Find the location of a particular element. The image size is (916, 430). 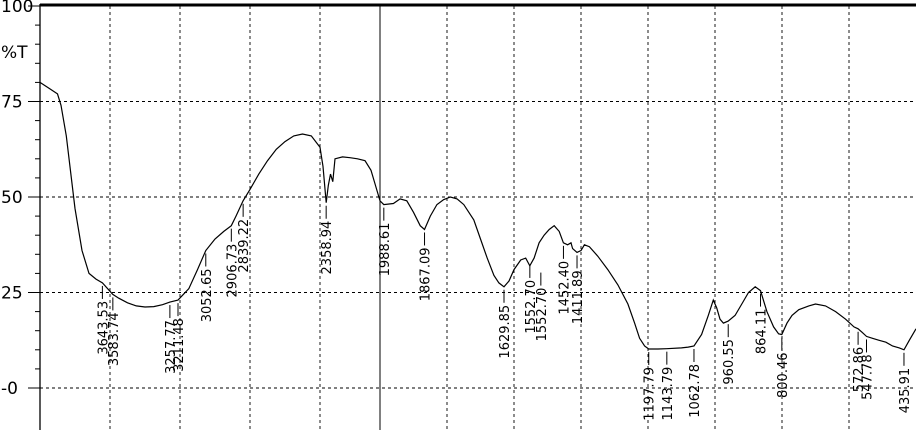

peak-label: 3257.77 is located at coordinates (171, 347).